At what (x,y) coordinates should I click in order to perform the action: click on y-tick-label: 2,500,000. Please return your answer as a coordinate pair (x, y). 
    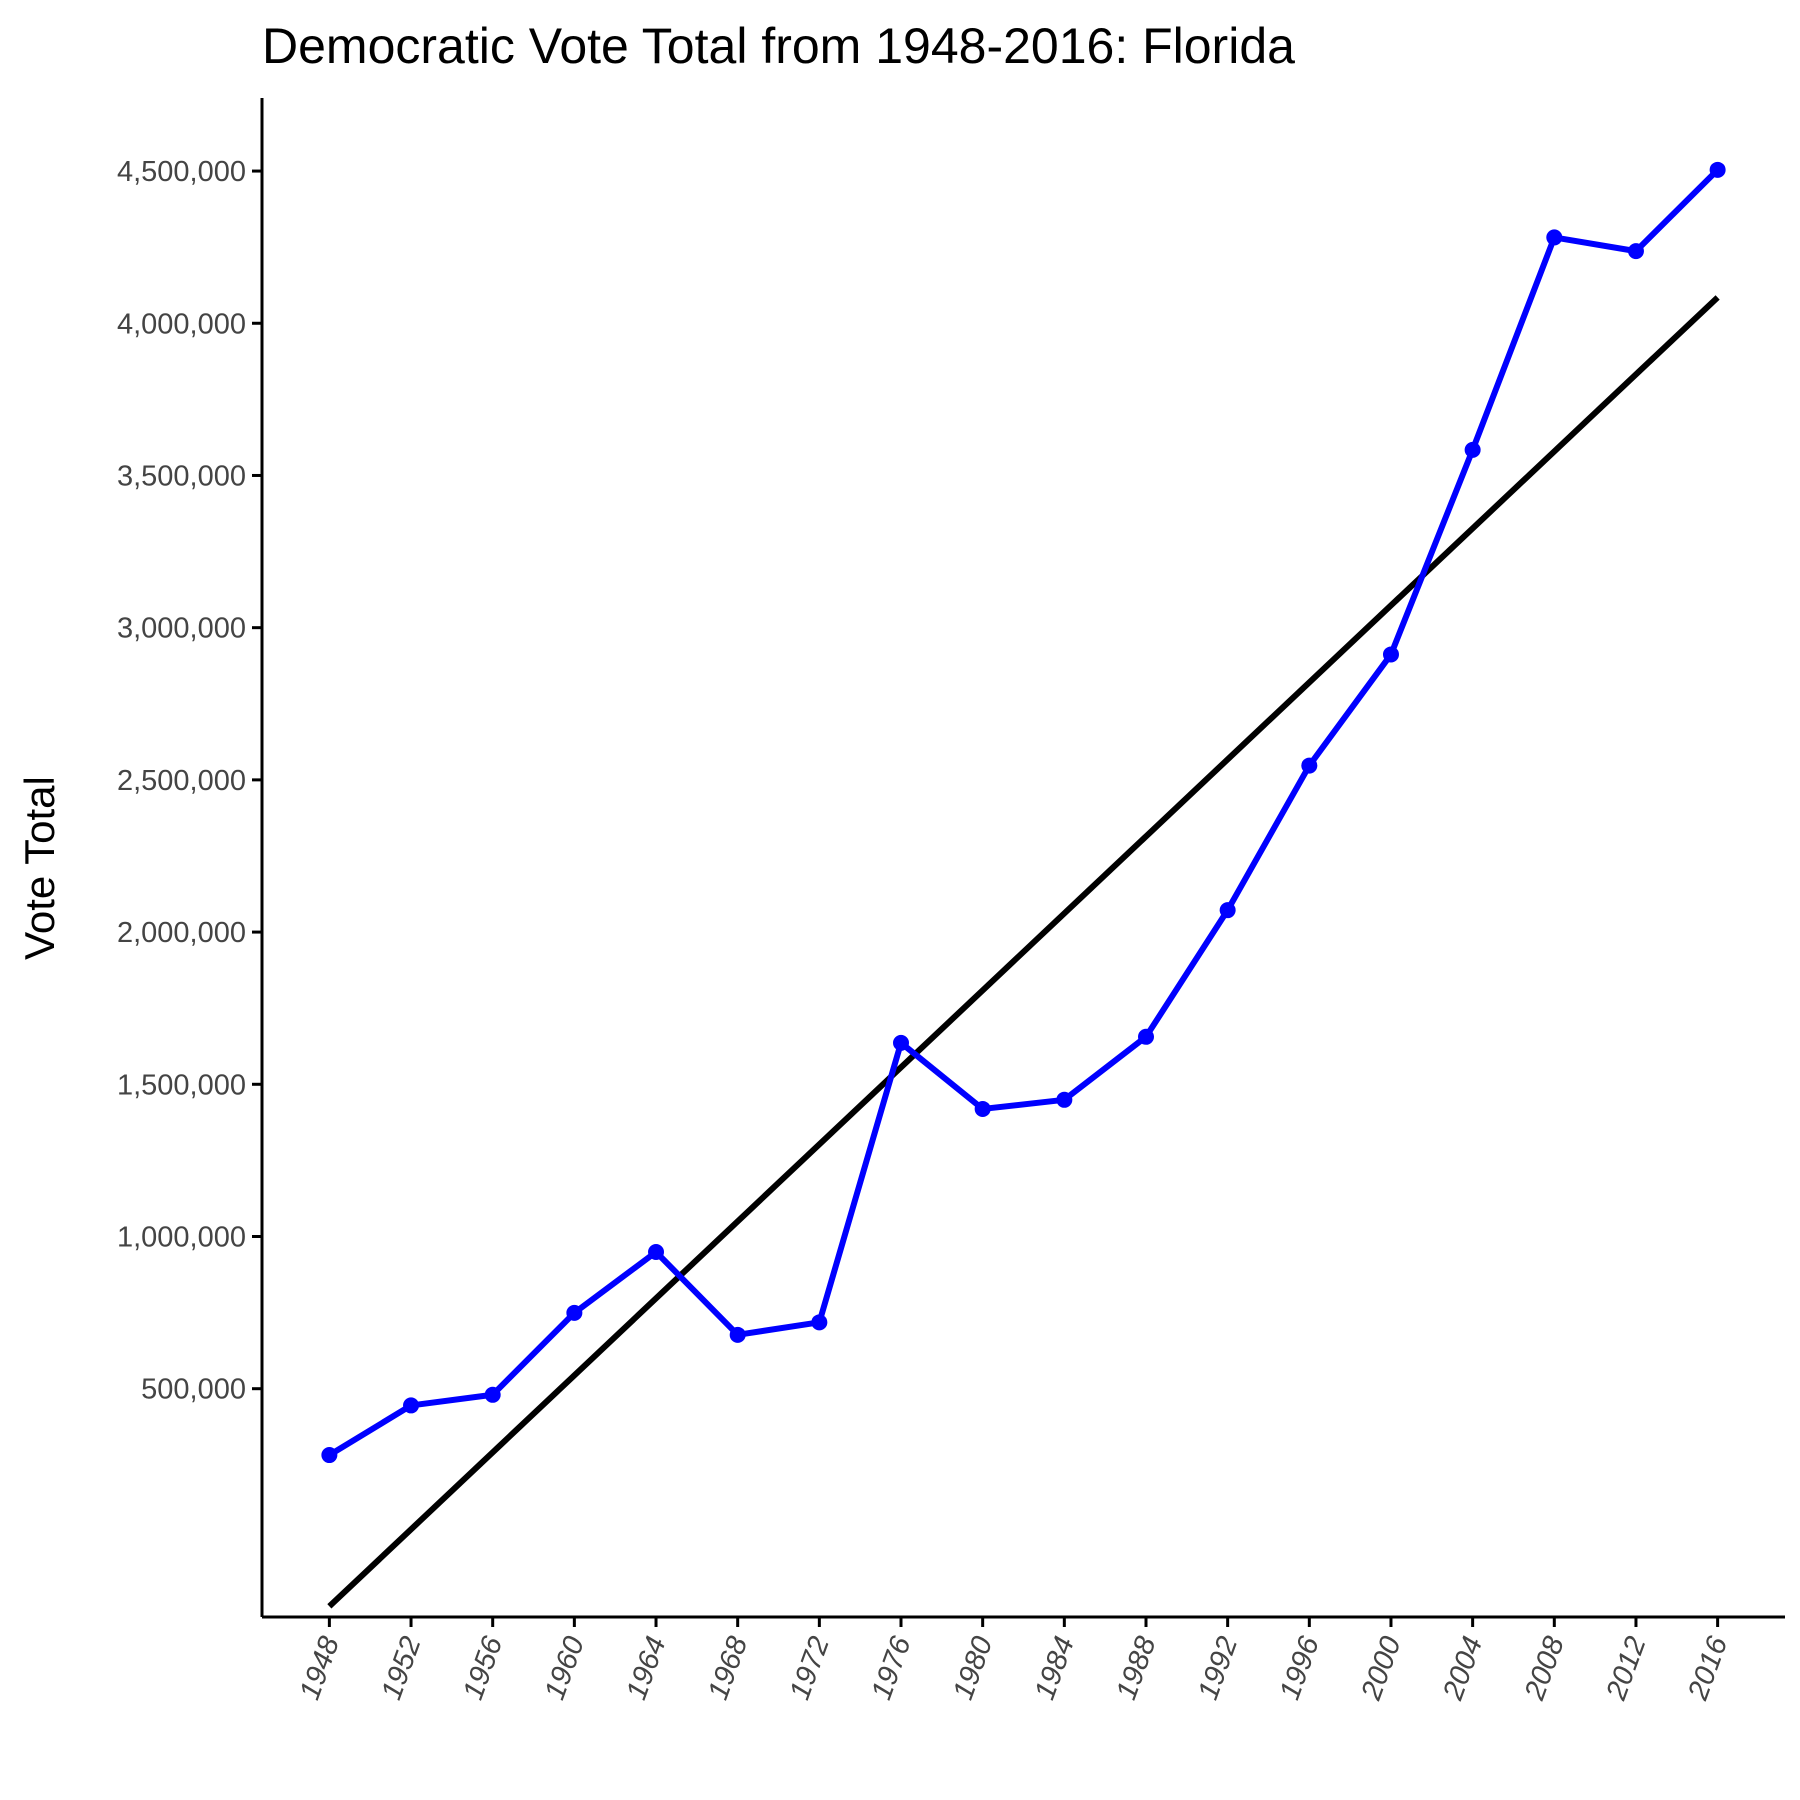
    Looking at the image, I should click on (181, 781).